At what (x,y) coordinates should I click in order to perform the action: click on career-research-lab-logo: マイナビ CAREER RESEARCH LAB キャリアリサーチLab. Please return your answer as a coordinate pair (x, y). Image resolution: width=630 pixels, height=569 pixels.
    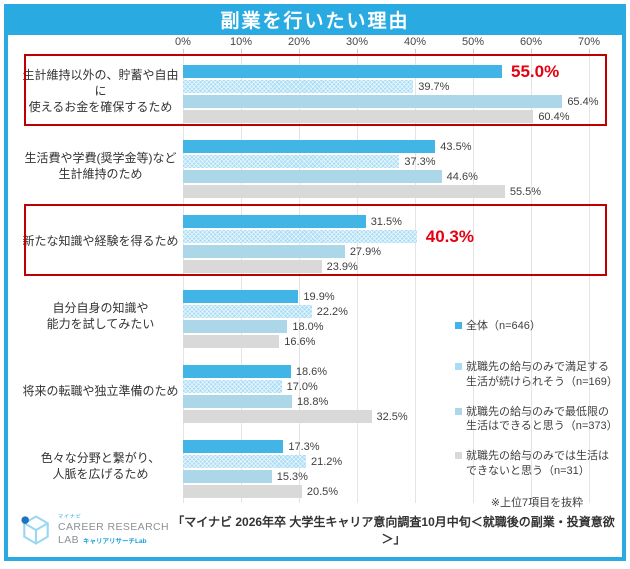
    Looking at the image, I should click on (93, 530).